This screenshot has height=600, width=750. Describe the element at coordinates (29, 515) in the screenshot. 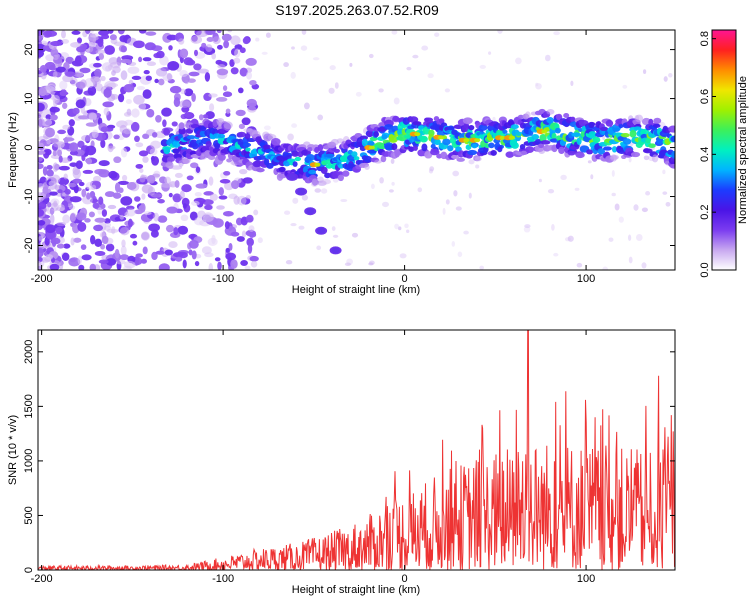

I see `snr-y-tick-label: 500` at that location.